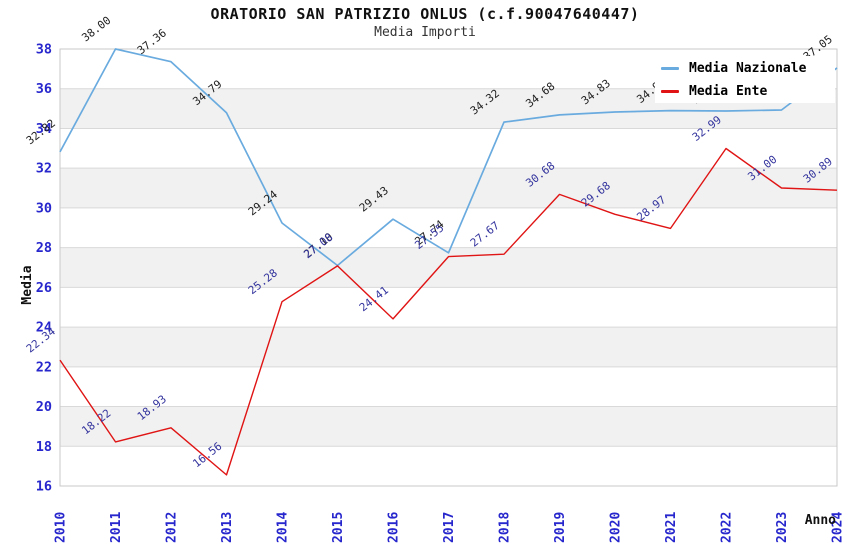 This screenshot has height=550, width=850. I want to click on y-tick-label: 22, so click(44, 367).